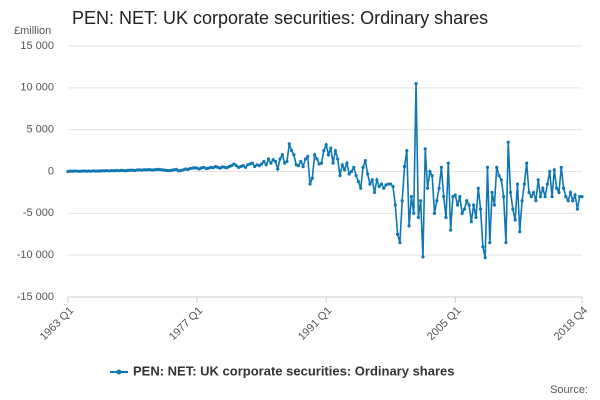 The height and width of the screenshot is (400, 600). Describe the element at coordinates (569, 390) in the screenshot. I see `source: Source:` at that location.